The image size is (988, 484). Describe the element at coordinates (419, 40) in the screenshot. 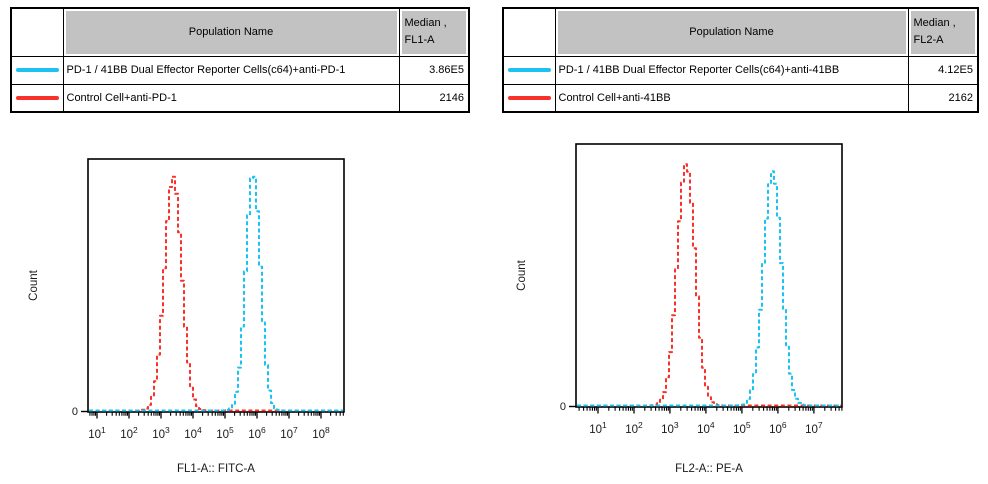

I see `median-header-line2: FL1-A` at that location.